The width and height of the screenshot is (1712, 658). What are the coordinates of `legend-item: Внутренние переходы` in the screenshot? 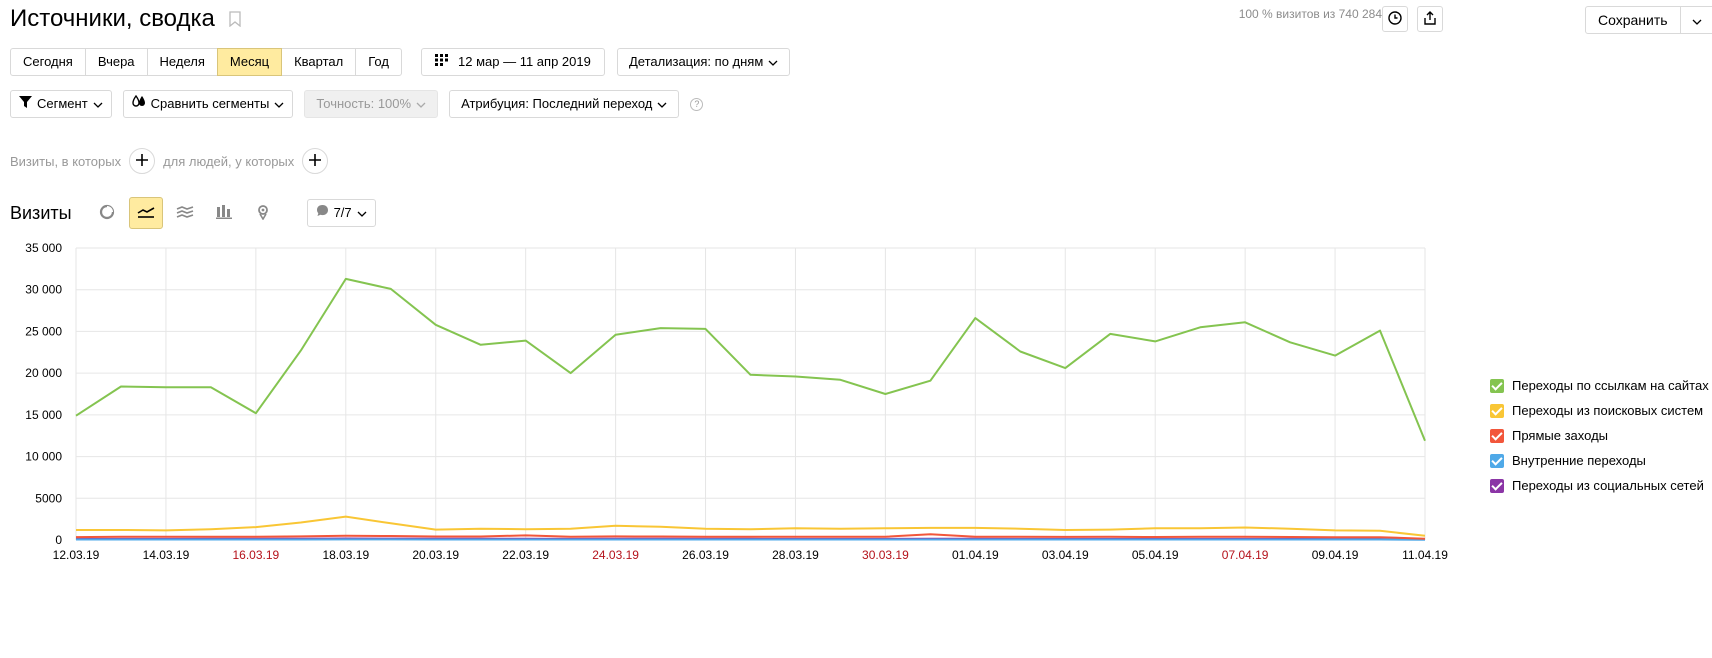 It's located at (1599, 460).